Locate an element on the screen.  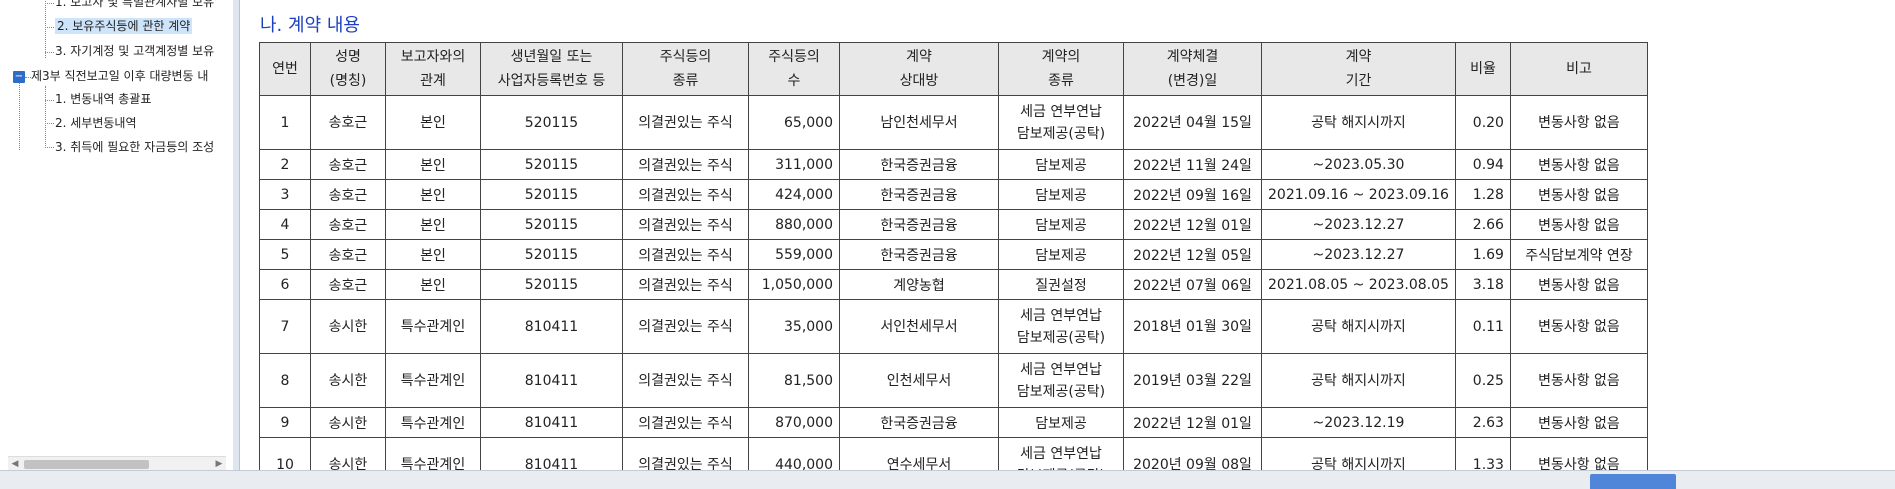
header-share-type: 주식등의 종류 is located at coordinates (685, 69).